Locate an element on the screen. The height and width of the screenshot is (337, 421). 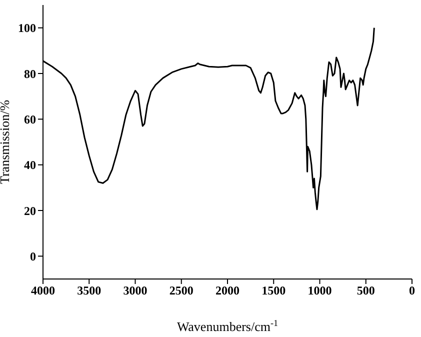
y-tick-label: 60 is located at coordinates (30, 119).